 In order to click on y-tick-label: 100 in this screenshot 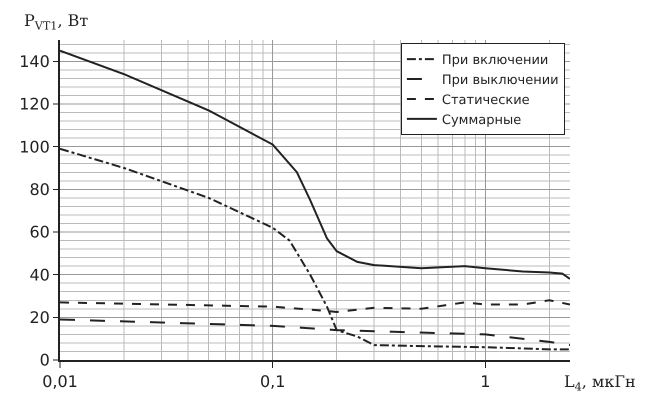, I will do `click(34, 146)`.